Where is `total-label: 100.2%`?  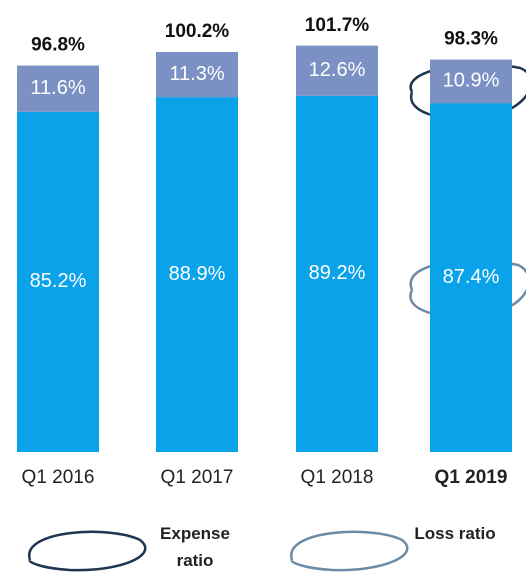 total-label: 100.2% is located at coordinates (197, 31).